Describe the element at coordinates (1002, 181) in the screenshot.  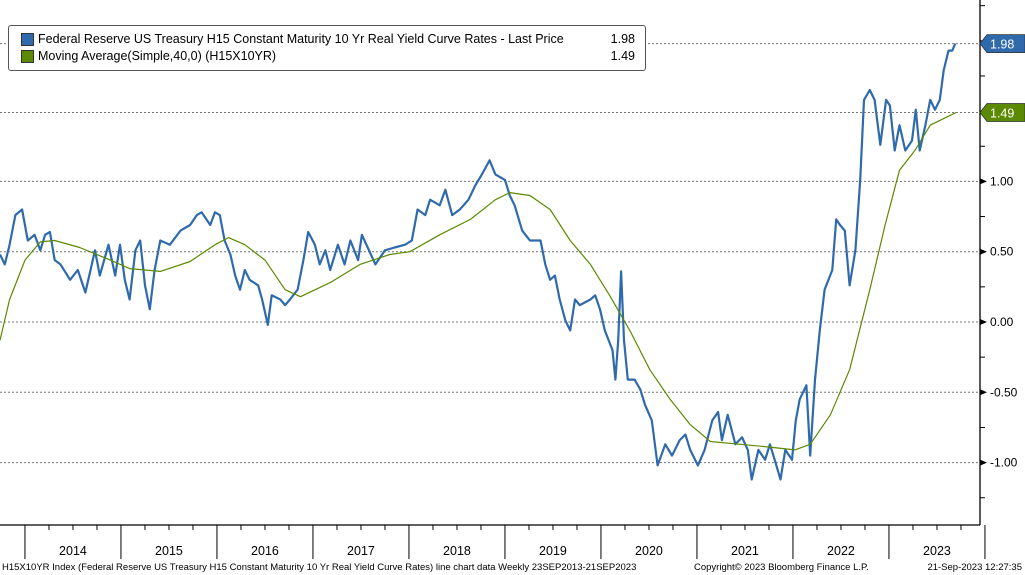
I see `y-tick-label: 1.00` at that location.